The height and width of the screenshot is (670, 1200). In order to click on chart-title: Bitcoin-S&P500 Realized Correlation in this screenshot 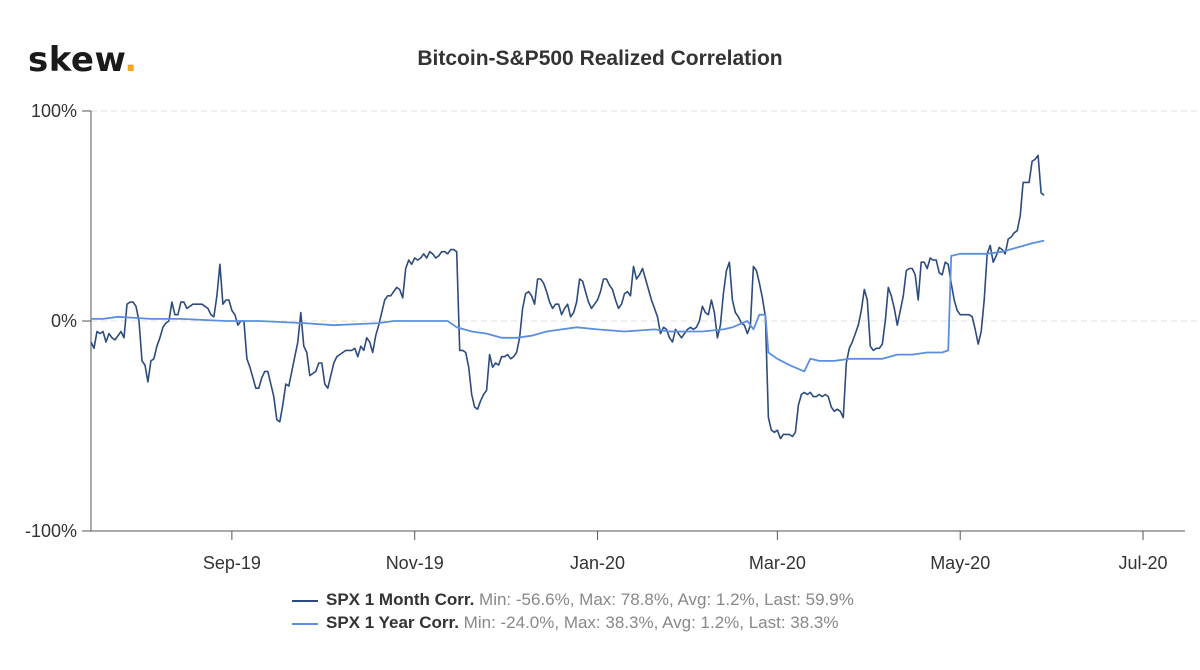, I will do `click(599, 58)`.